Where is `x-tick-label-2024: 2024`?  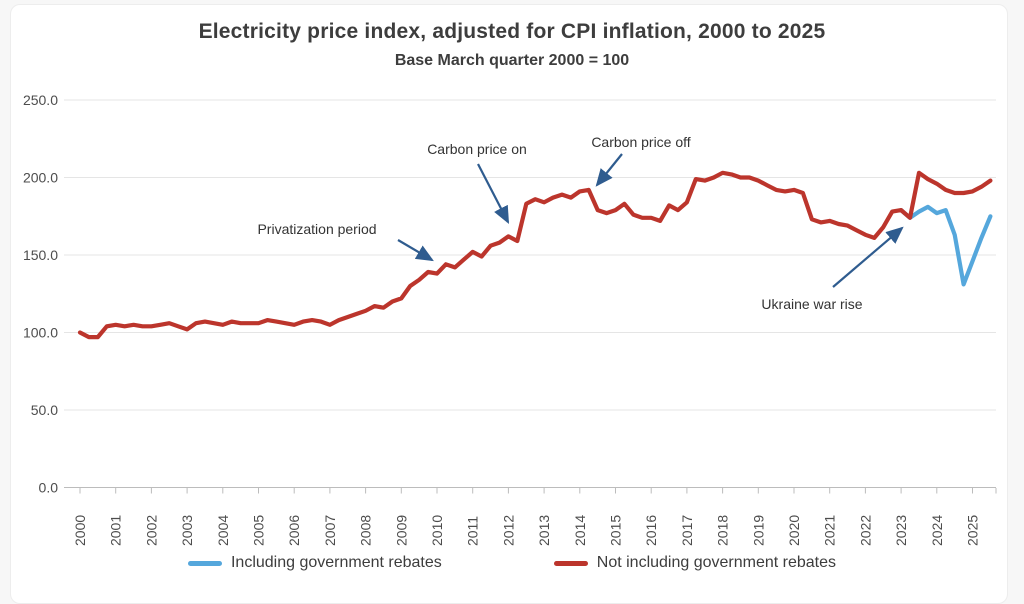 x-tick-label-2024: 2024 is located at coordinates (937, 530).